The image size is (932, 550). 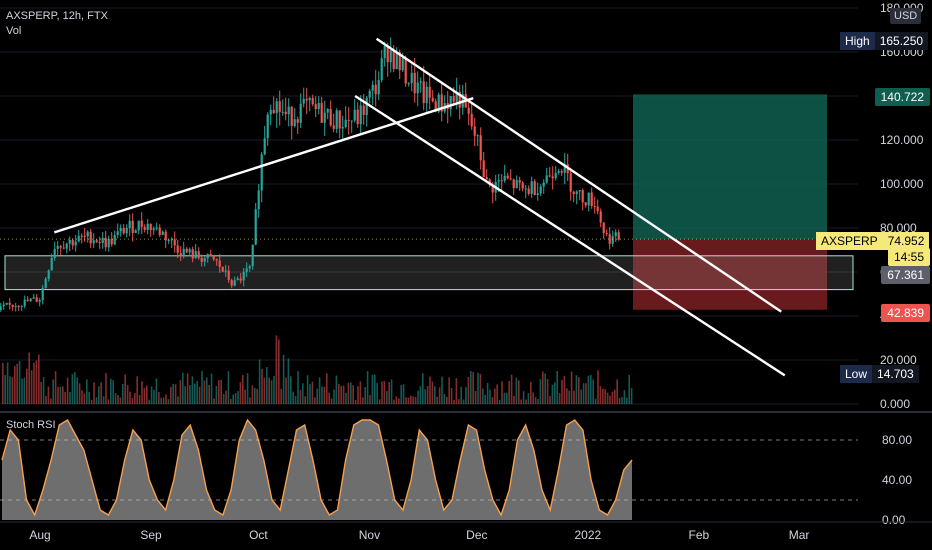 What do you see at coordinates (884, 41) in the screenshot?
I see `high-marker: High 165.250` at bounding box center [884, 41].